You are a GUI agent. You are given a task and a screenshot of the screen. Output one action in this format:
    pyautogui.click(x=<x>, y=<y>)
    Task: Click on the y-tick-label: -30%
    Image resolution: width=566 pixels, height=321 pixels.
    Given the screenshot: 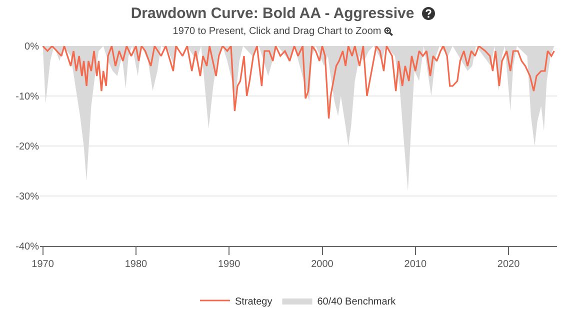 What is the action you would take?
    pyautogui.click(x=28, y=197)
    